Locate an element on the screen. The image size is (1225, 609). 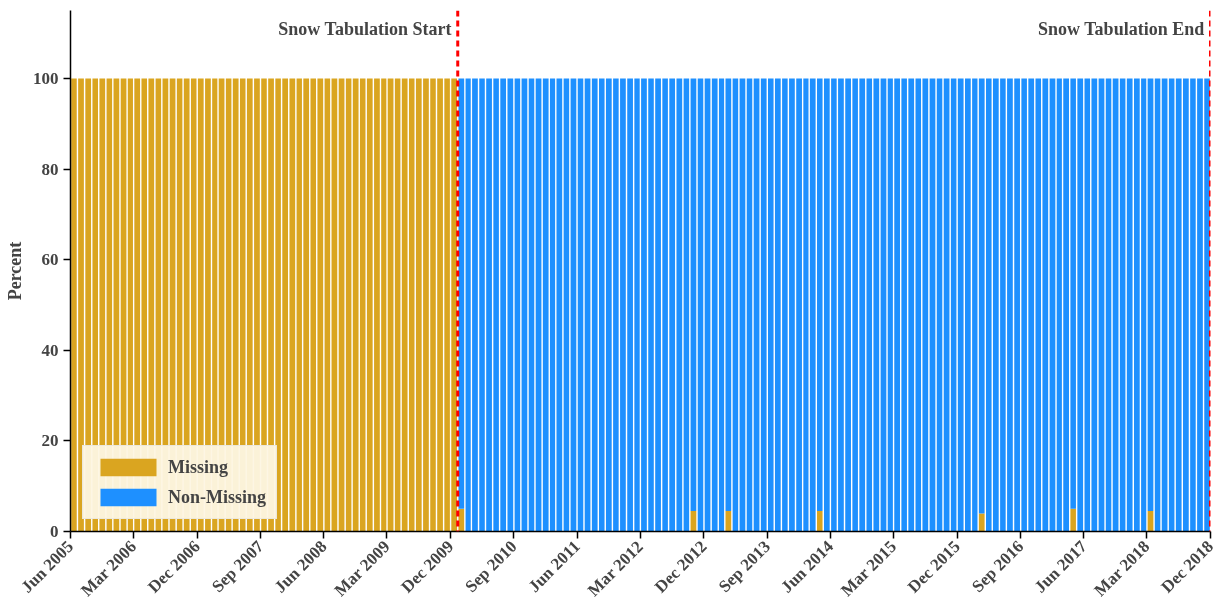
y-tick-label: 0 is located at coordinates (54, 531).